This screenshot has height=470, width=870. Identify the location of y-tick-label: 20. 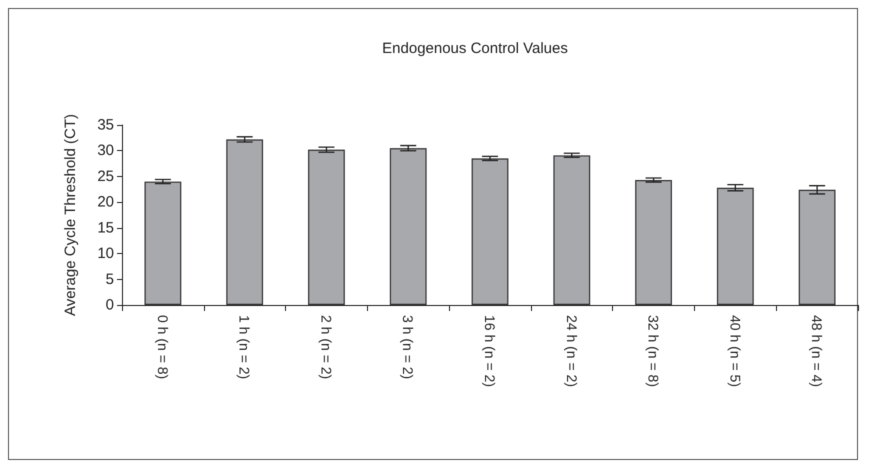
(105, 202).